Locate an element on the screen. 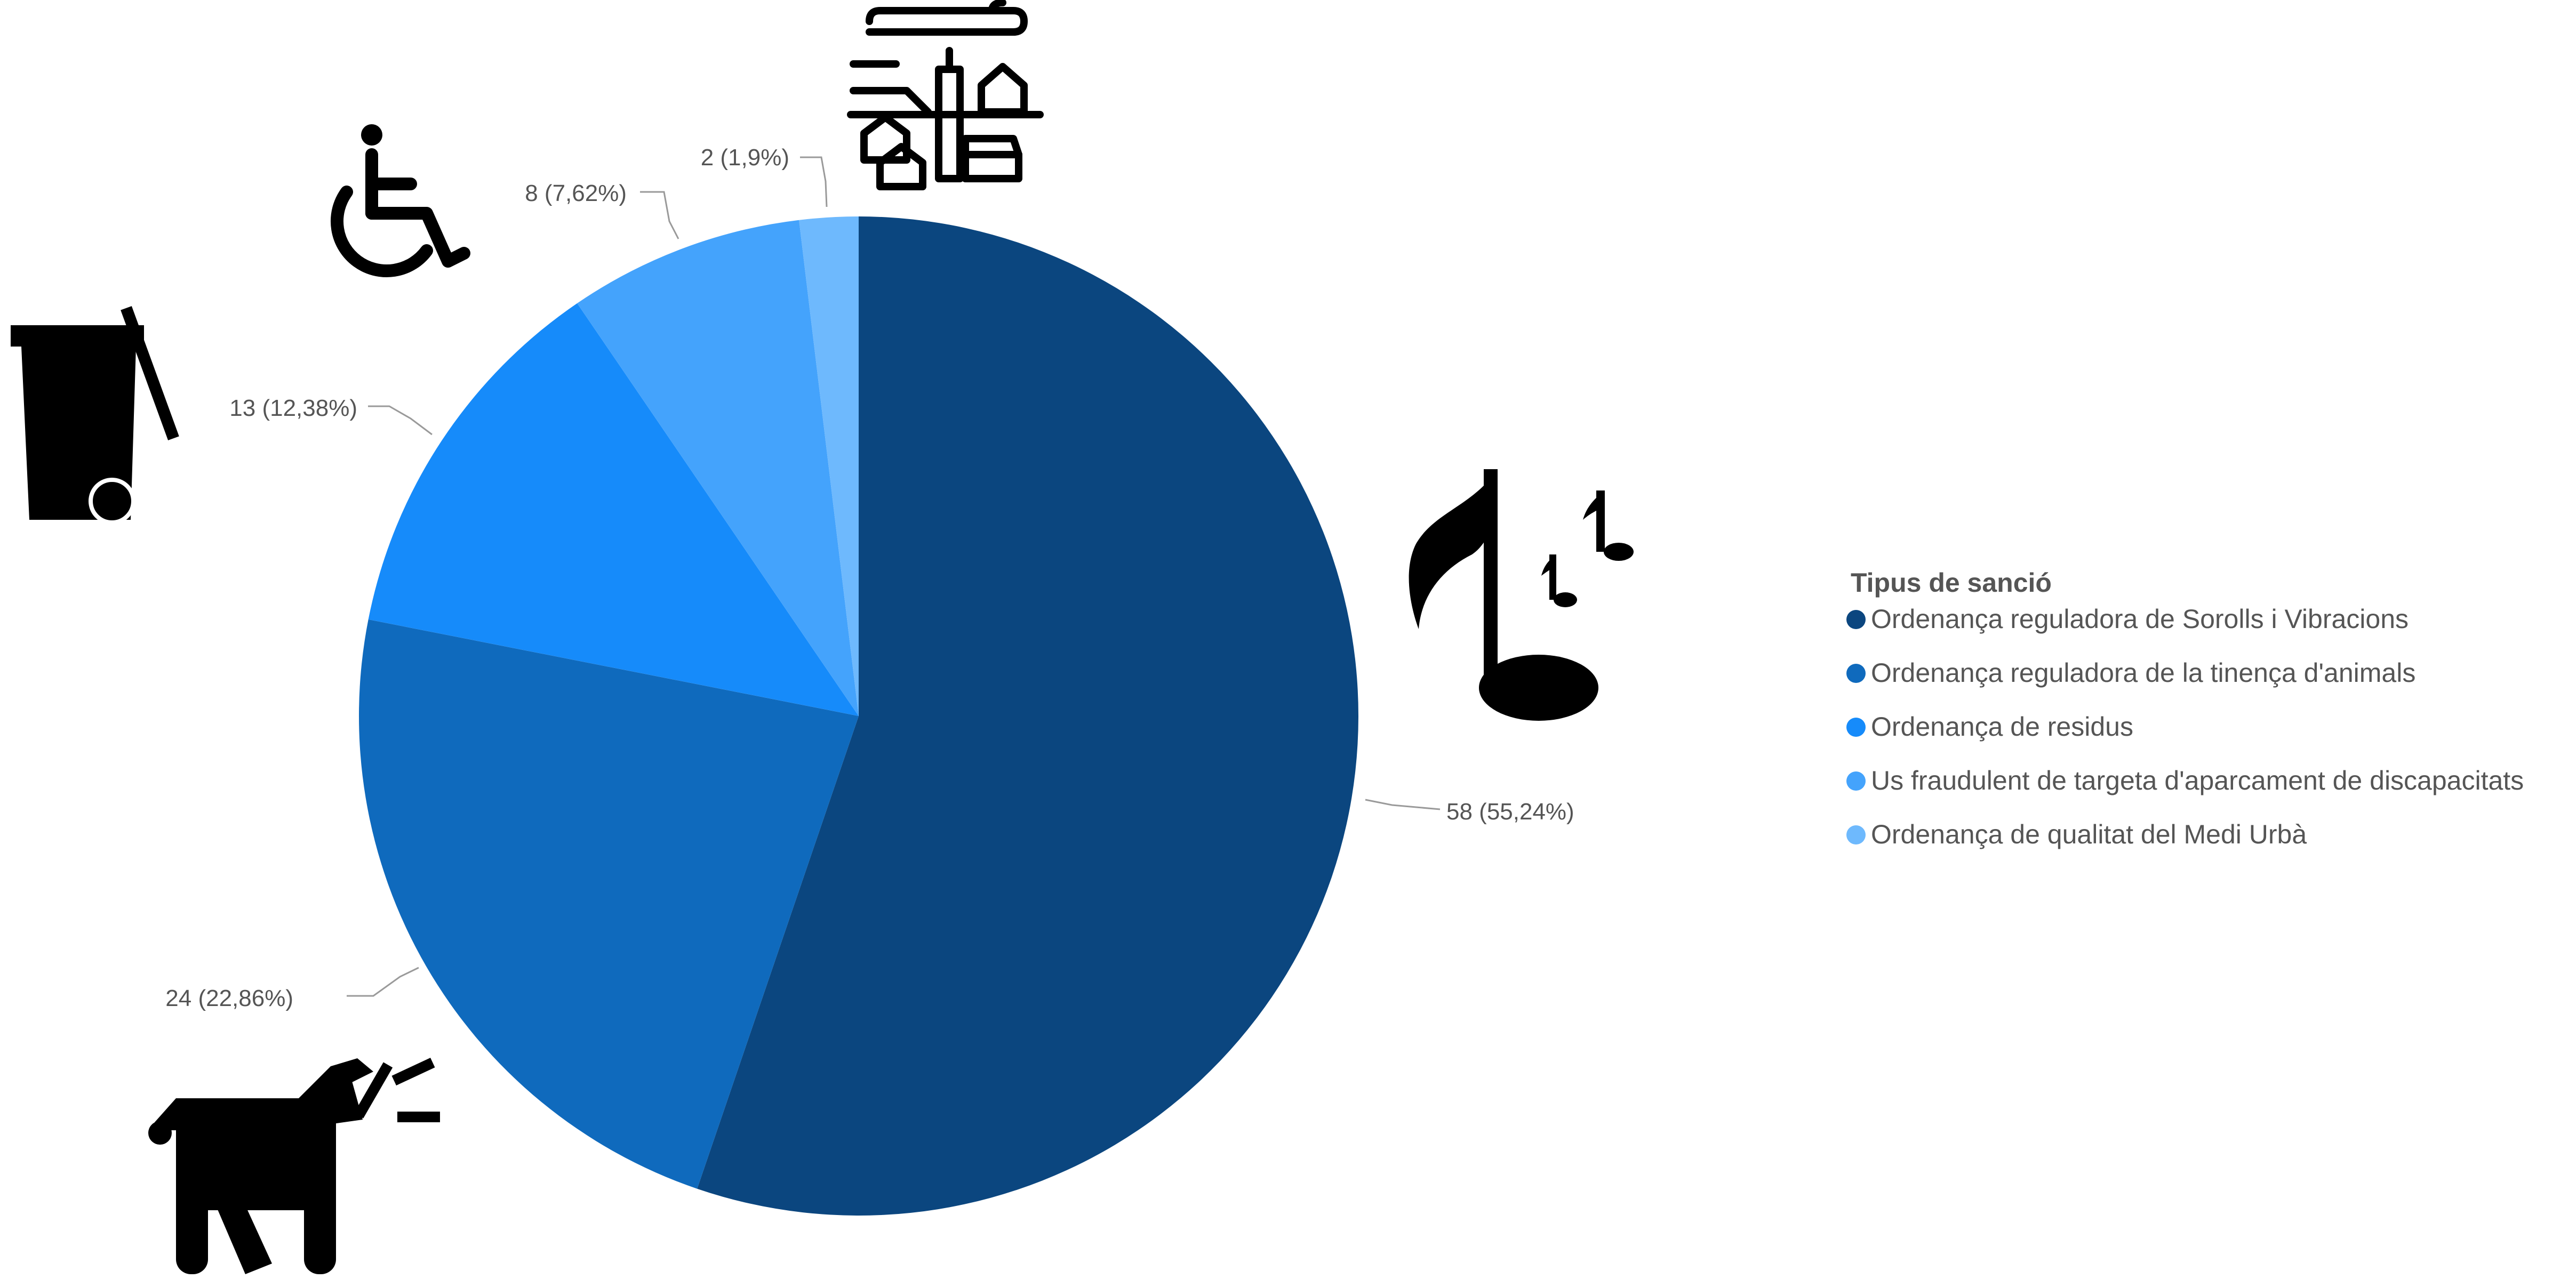  data-label-sorolls-vibracions: 58 (55,24%) is located at coordinates (1510, 812).